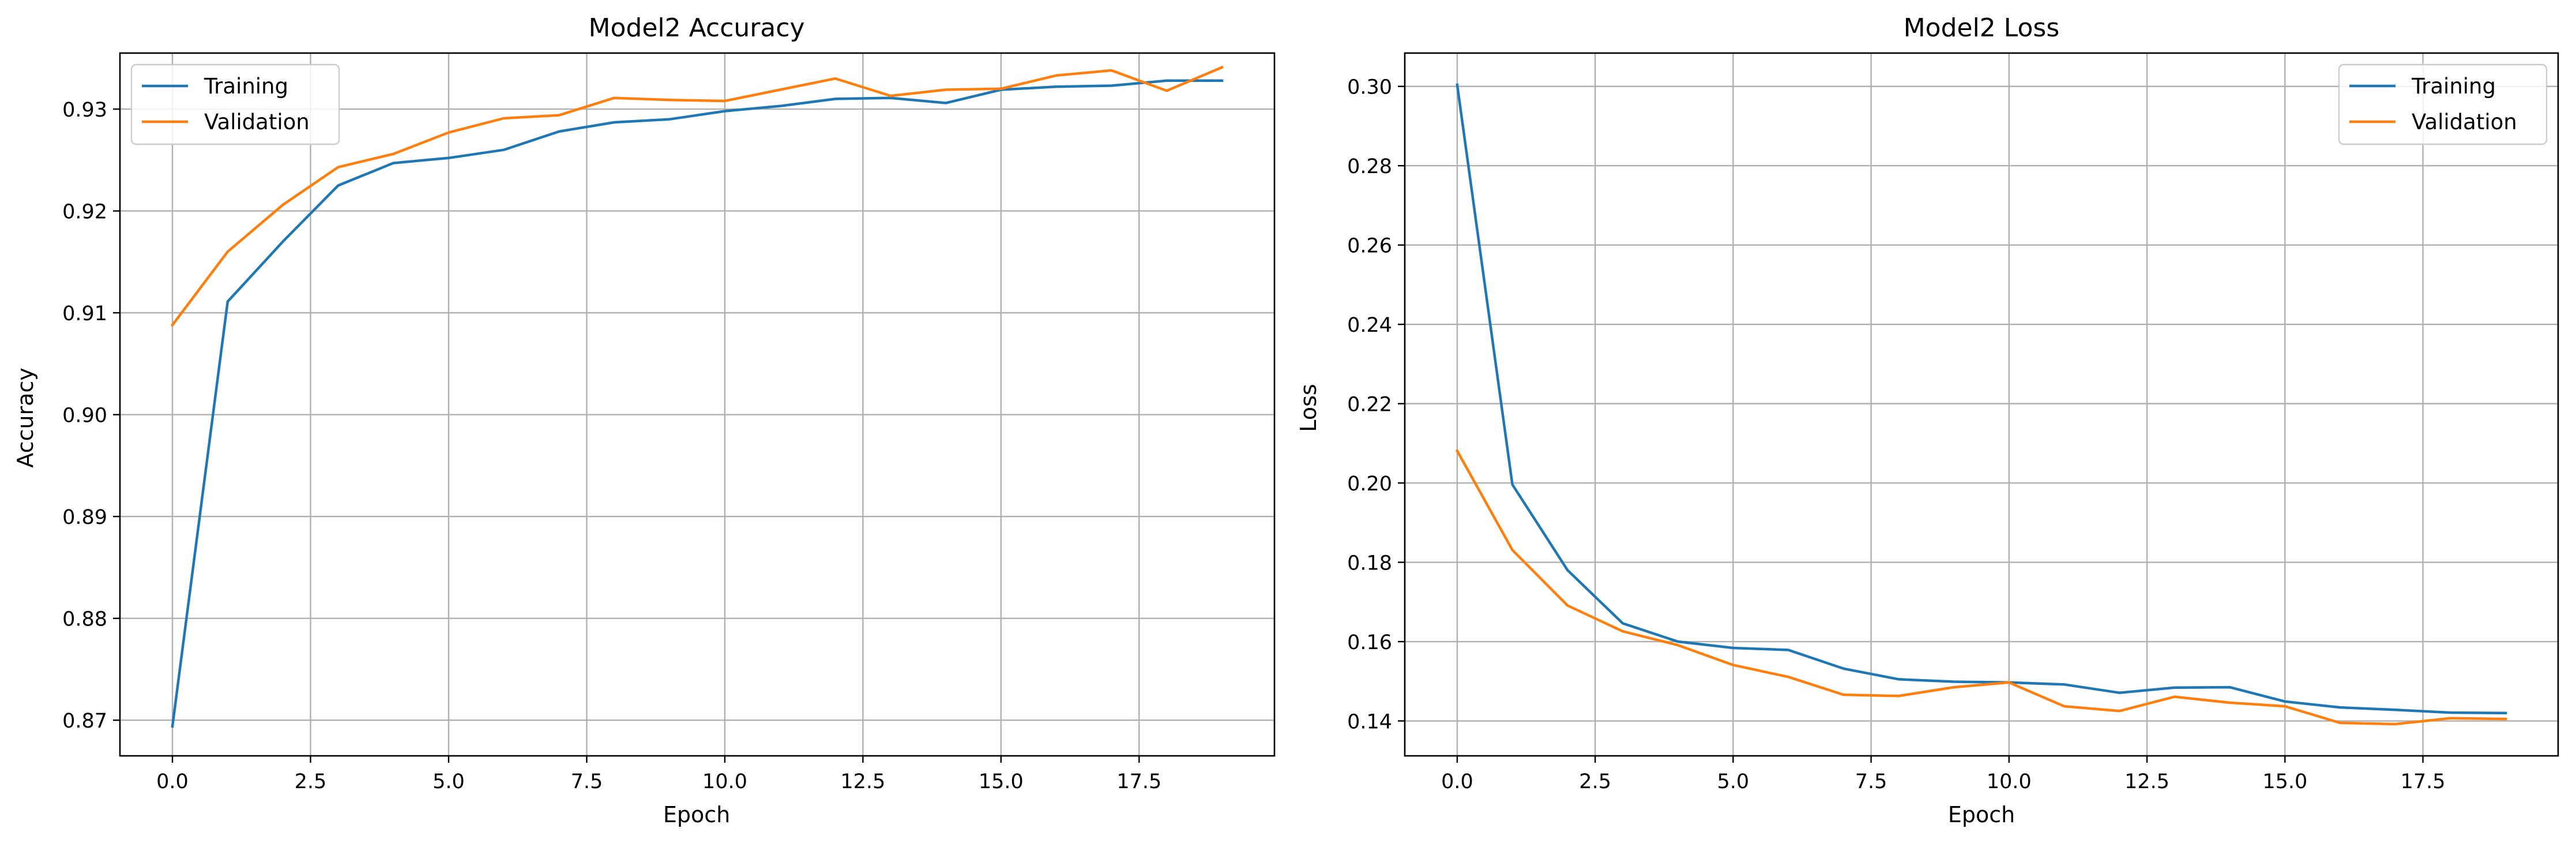 The width and height of the screenshot is (2576, 847). What do you see at coordinates (1138, 782) in the screenshot?
I see `accuracy-x-tick-label: 17.5` at bounding box center [1138, 782].